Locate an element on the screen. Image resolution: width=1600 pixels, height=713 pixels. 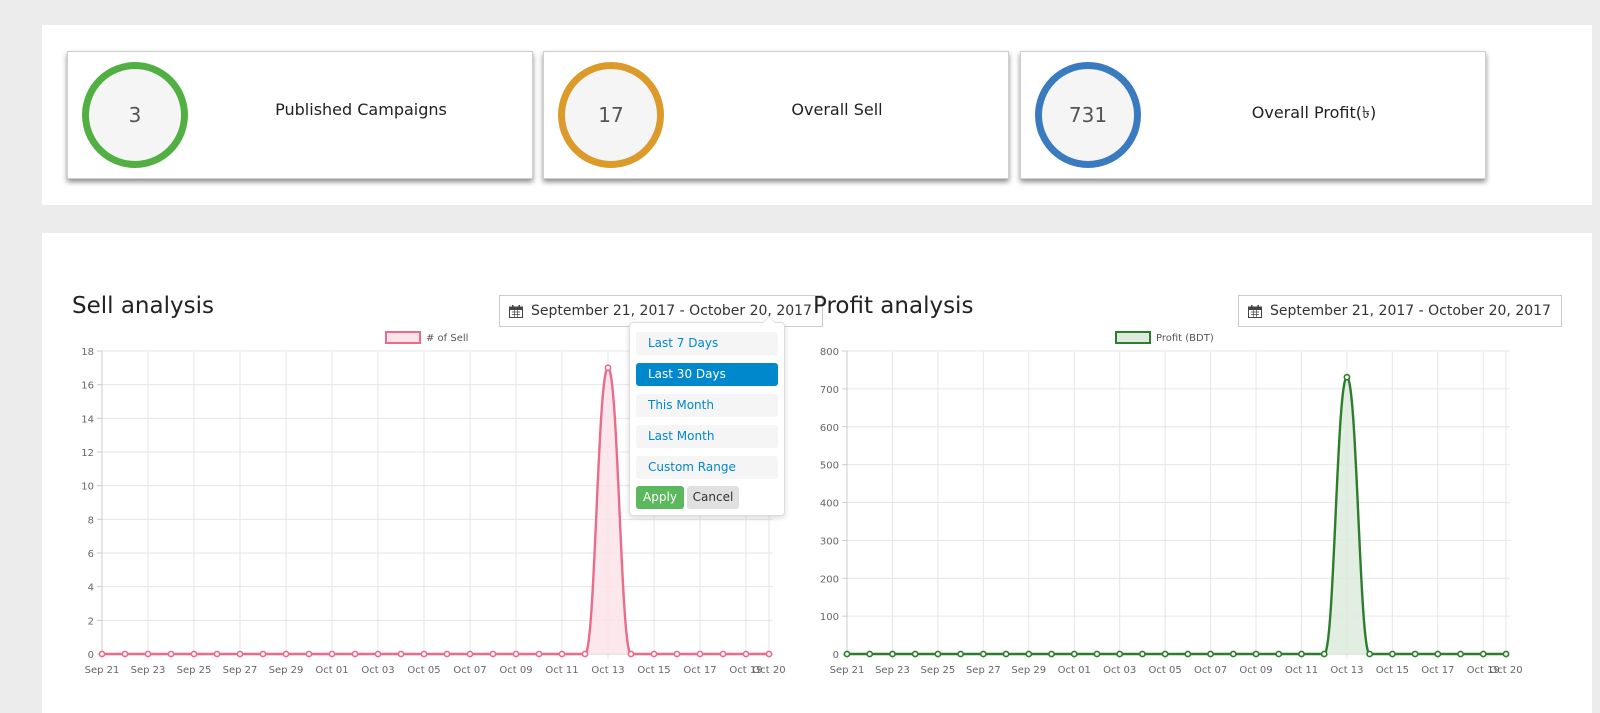
legend-label: # of Sell is located at coordinates (447, 338).